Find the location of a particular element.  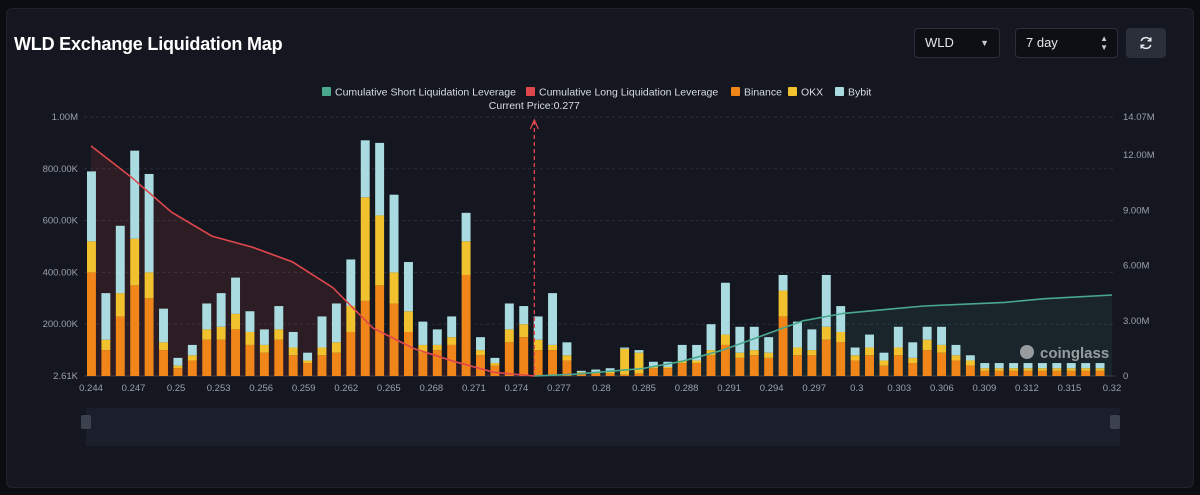

refresh-icon is located at coordinates (1146, 43).